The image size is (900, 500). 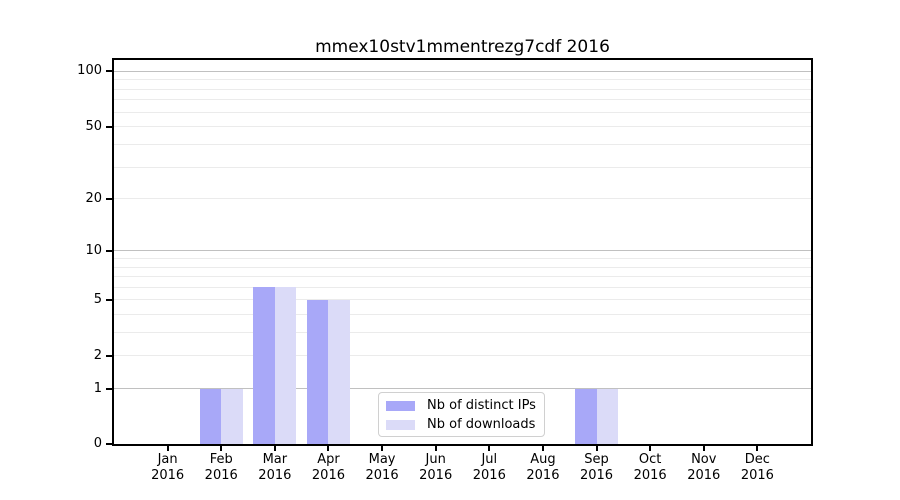 I want to click on x-tick-label-jul: Jul 2016, so click(x=489, y=468).